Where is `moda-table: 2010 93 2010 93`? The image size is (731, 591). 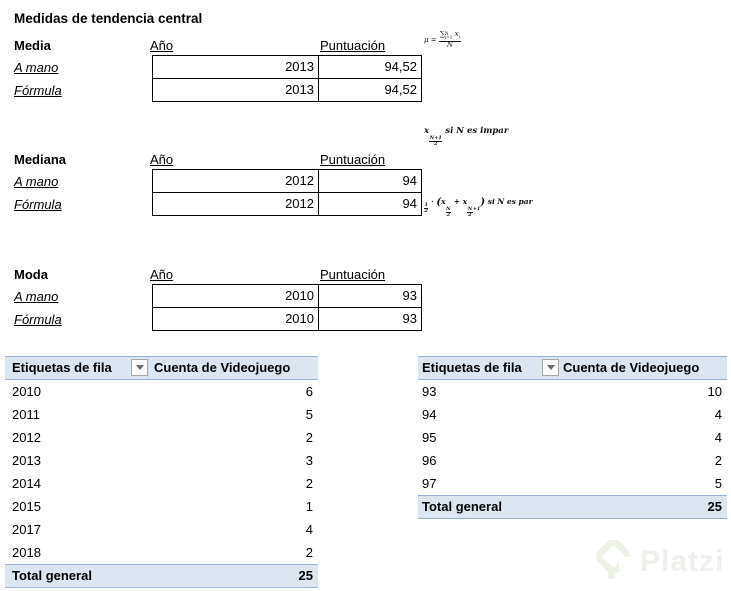 moda-table: 2010 93 2010 93 is located at coordinates (287, 307).